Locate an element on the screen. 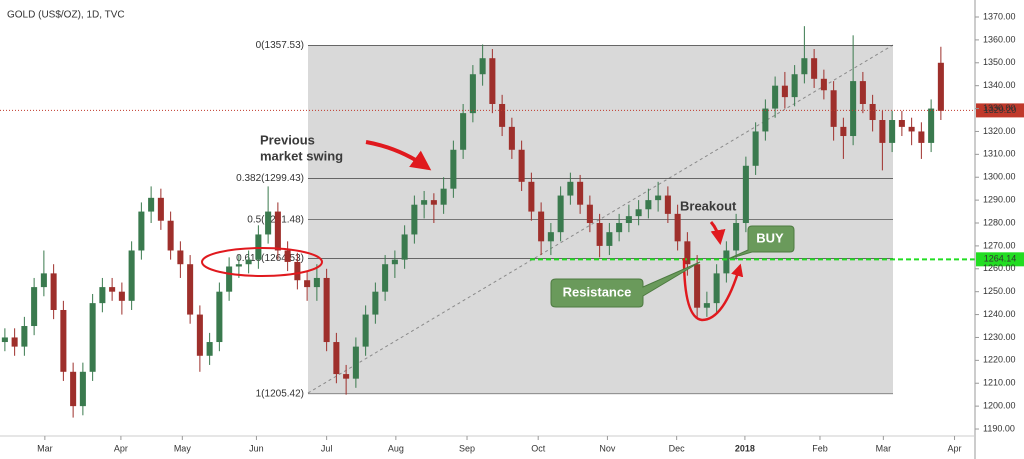 The width and height of the screenshot is (1024, 459). y-tick-label: 1320.00 is located at coordinates (999, 131).